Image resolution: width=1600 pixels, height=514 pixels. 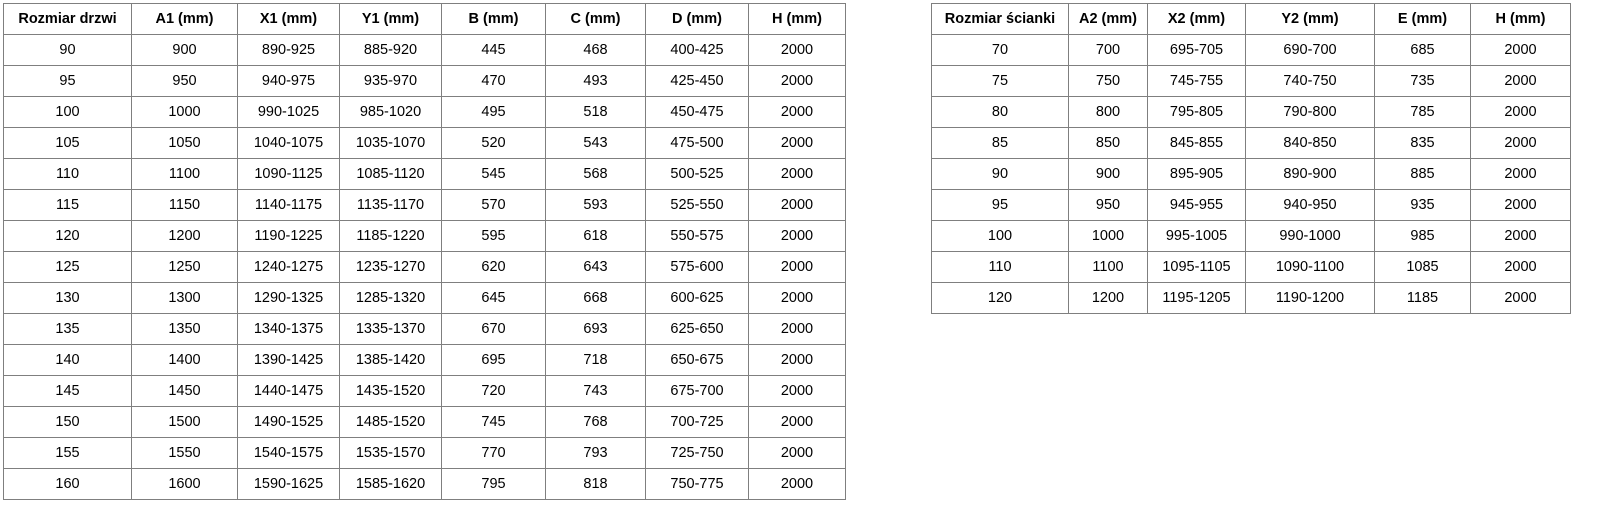 I want to click on table-cell: 735, so click(x=1422, y=81).